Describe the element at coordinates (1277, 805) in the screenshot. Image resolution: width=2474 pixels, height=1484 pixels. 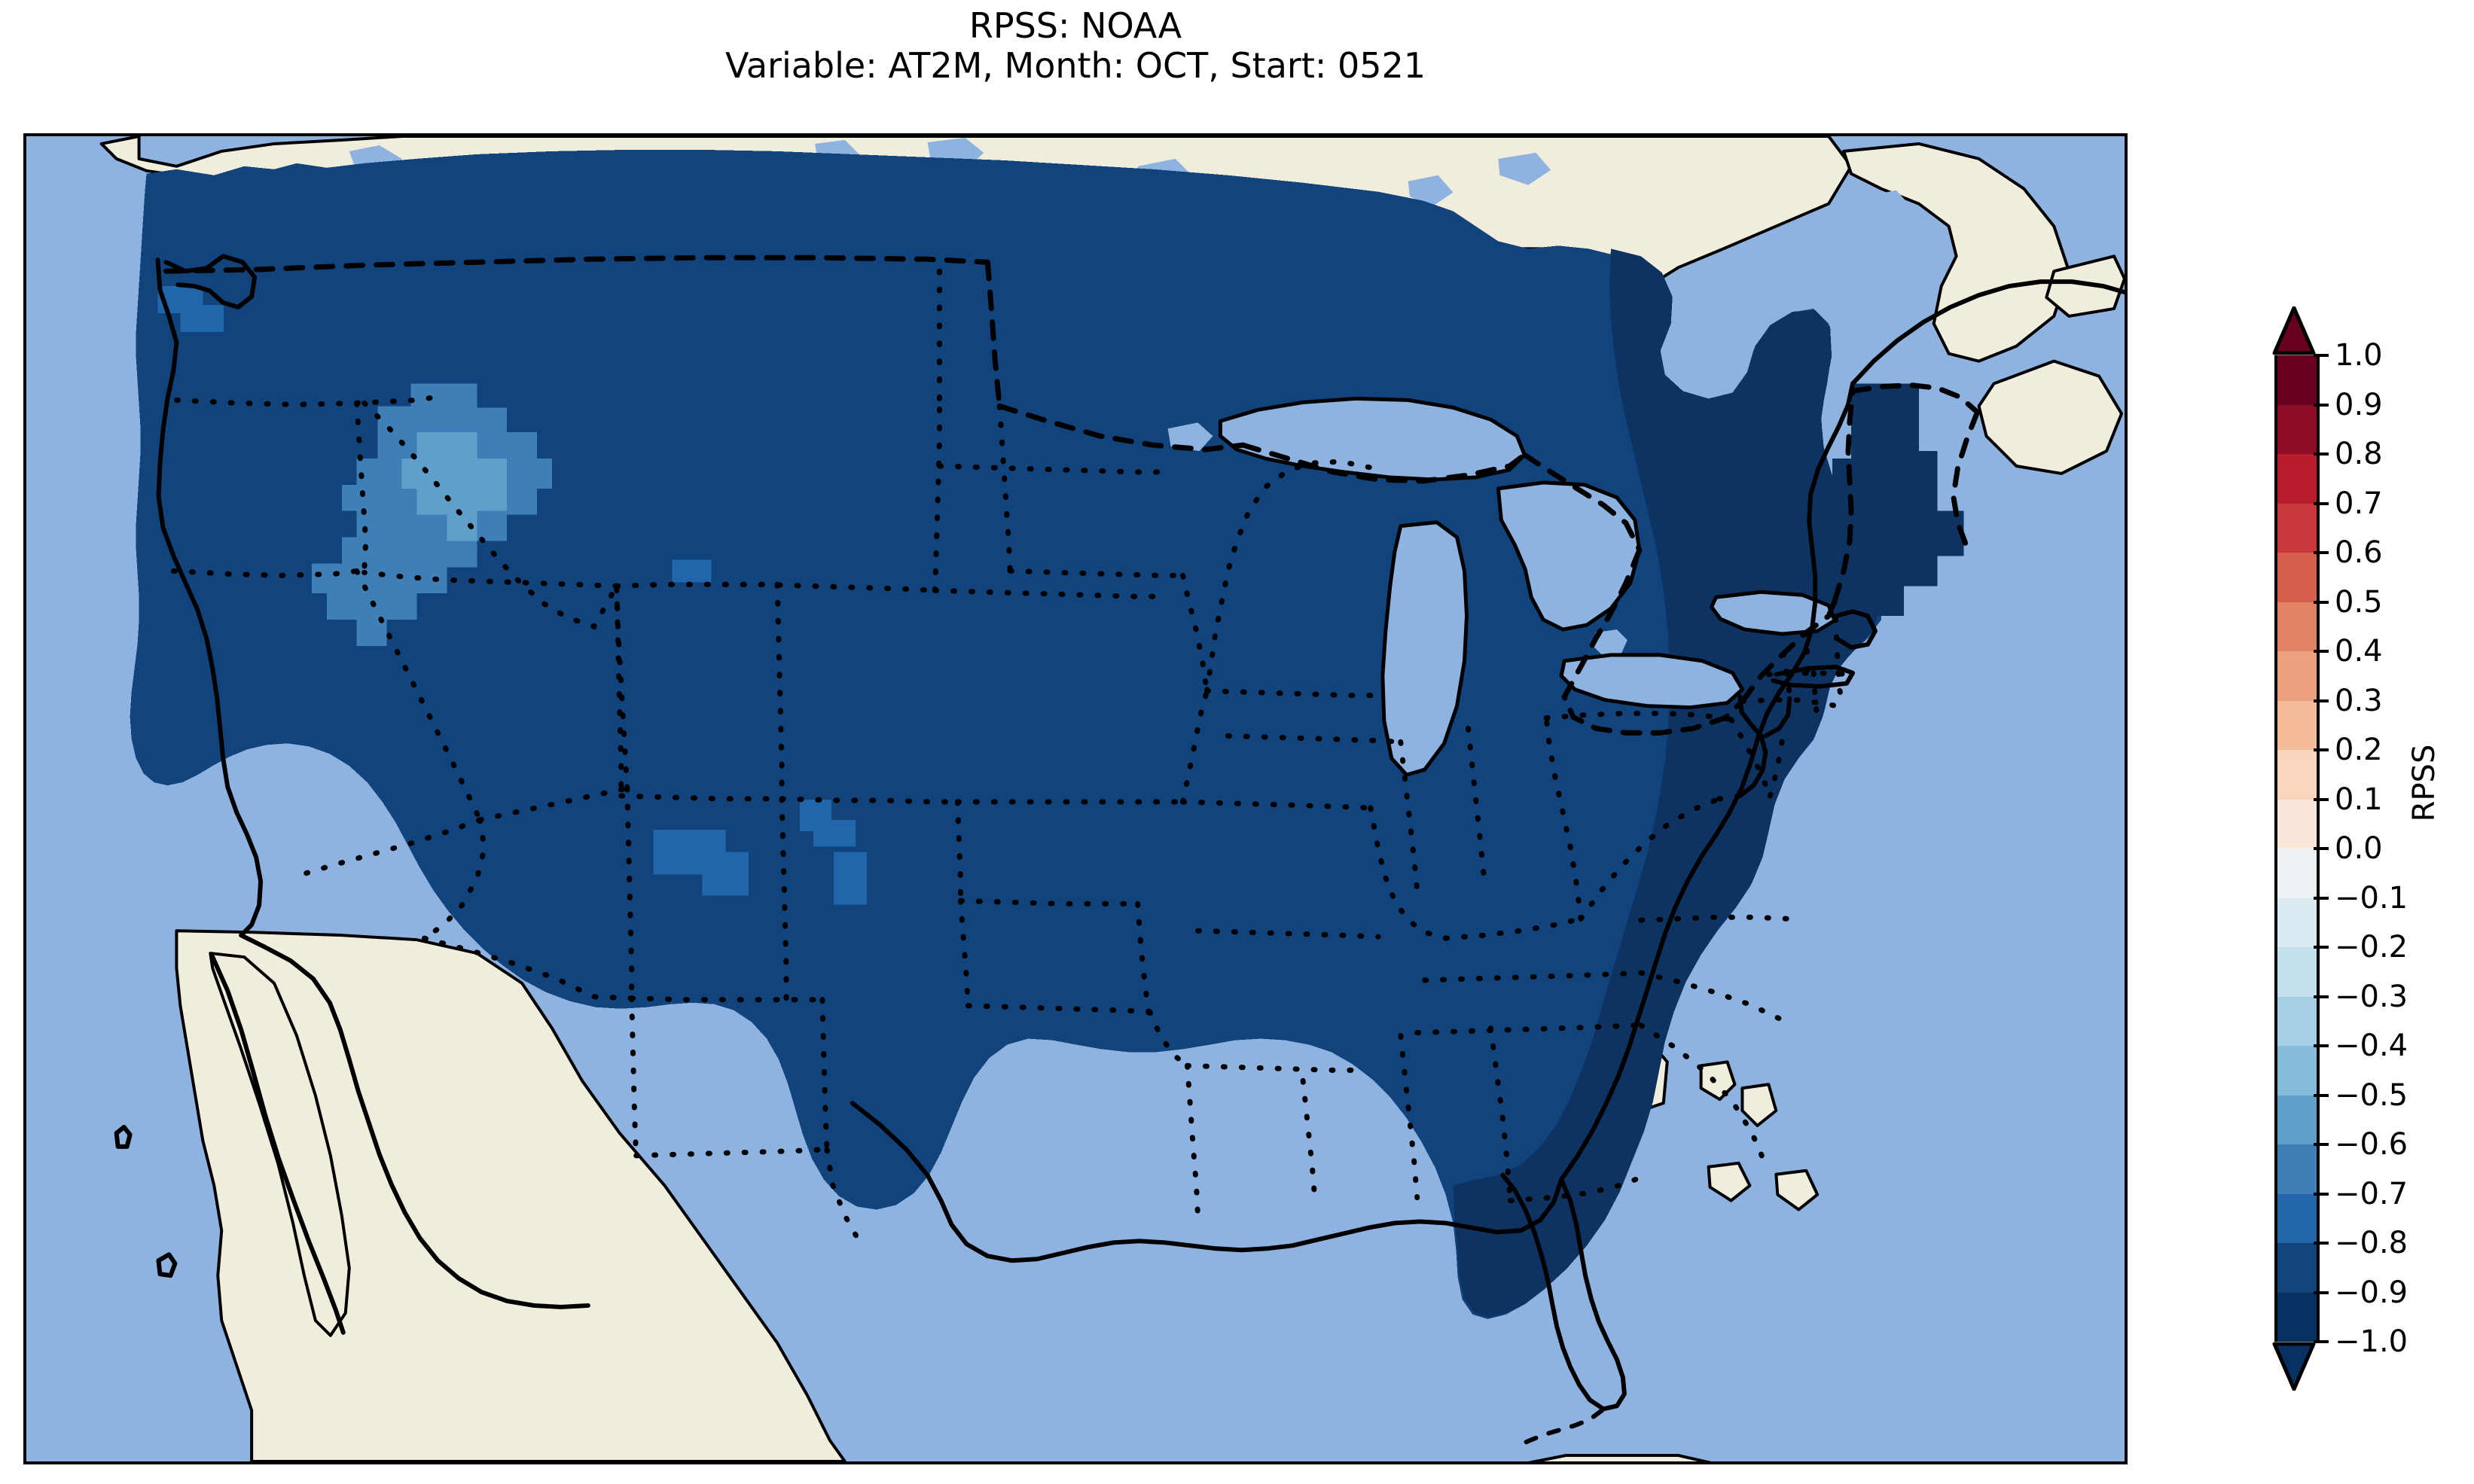
I see `border-ia-mo` at that location.